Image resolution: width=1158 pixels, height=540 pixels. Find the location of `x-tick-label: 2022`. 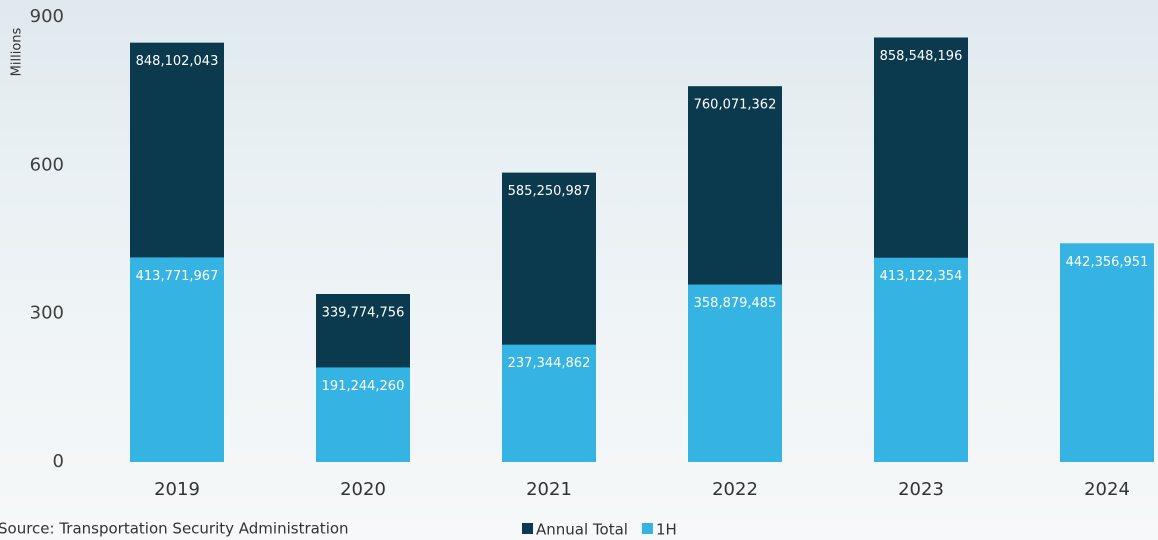

x-tick-label: 2022 is located at coordinates (735, 489).